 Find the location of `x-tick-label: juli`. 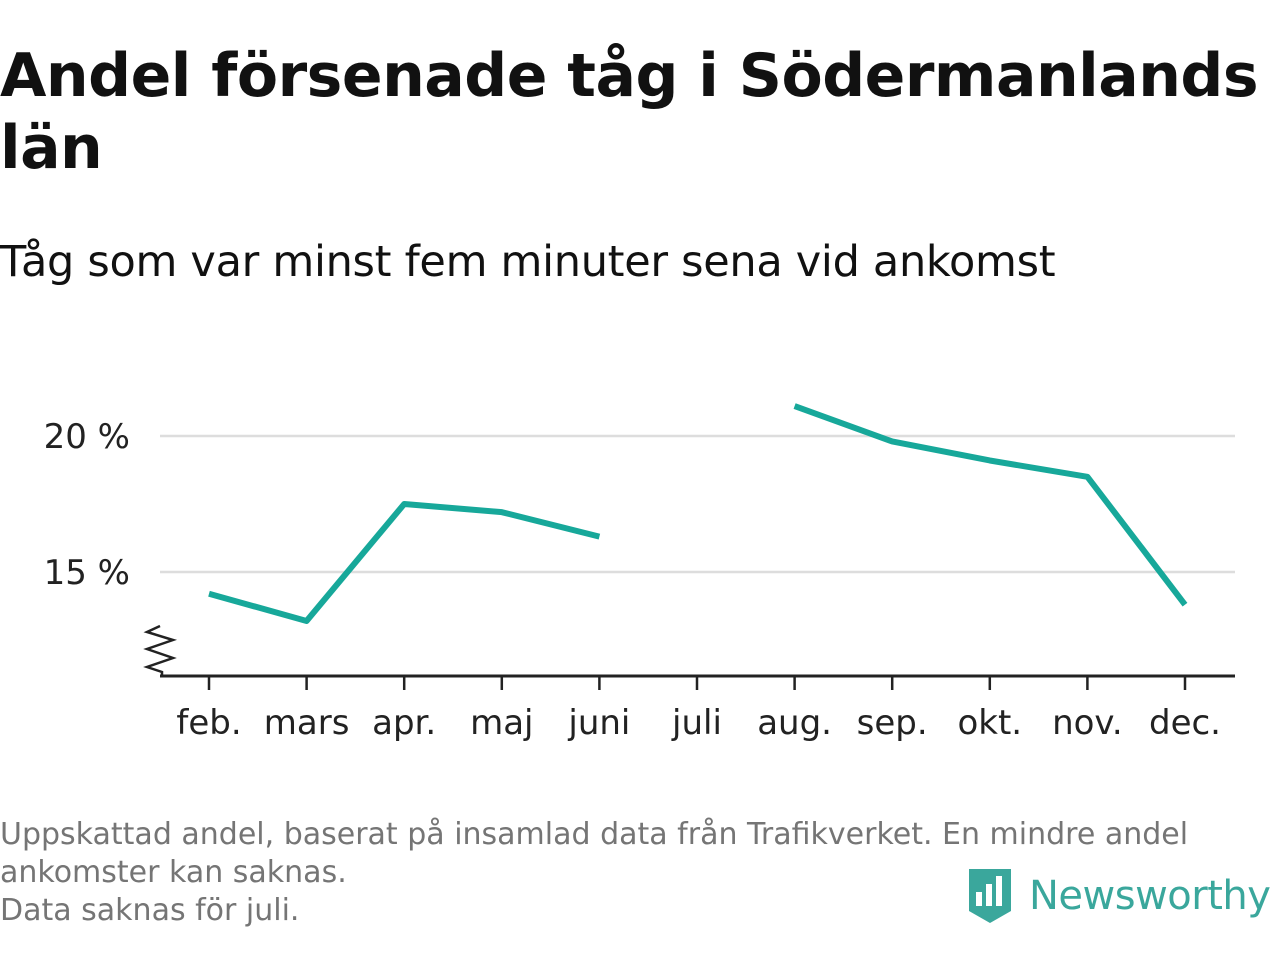

x-tick-label: juli is located at coordinates (696, 723).